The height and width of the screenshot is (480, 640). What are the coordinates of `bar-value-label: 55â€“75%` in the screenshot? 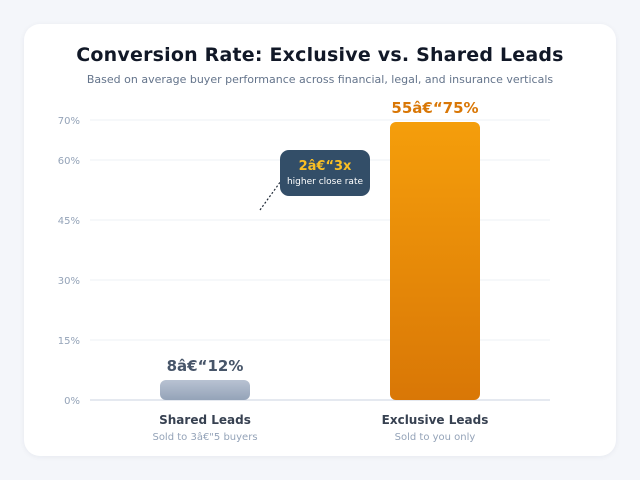 It's located at (434, 108).